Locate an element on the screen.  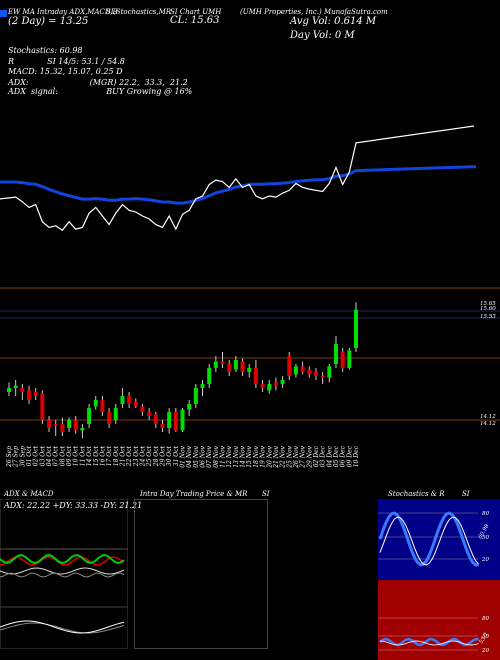
date-label-0: 26 Sep is located at coordinates (9, 457).